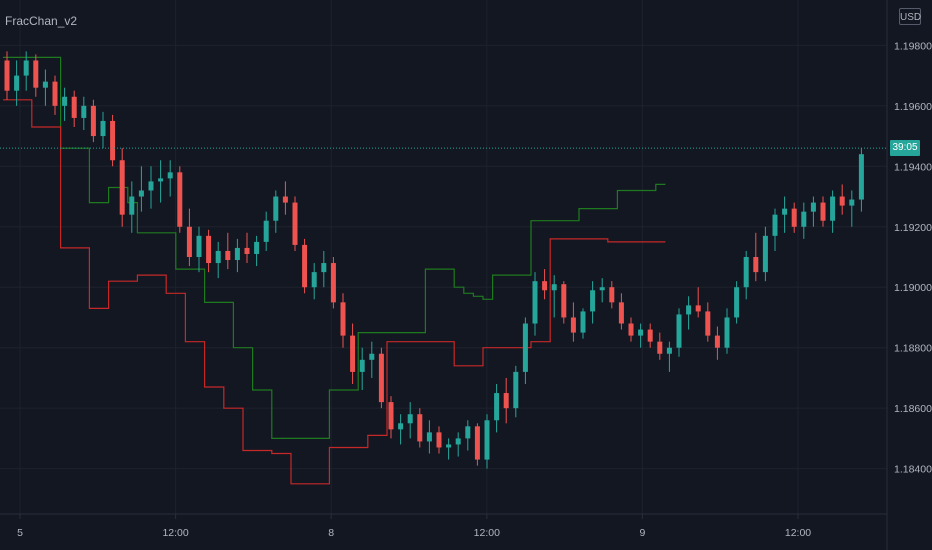 This screenshot has height=550, width=932. Describe the element at coordinates (642, 533) in the screenshot. I see `time-tick-label: 9` at that location.